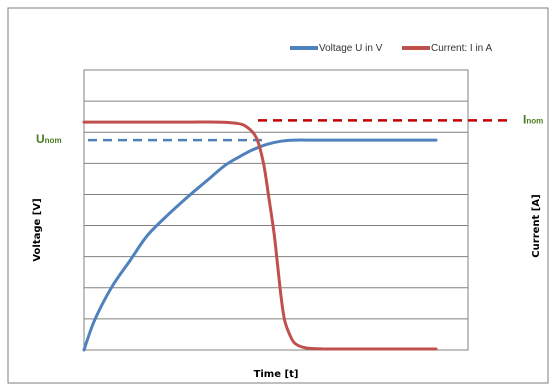 The width and height of the screenshot is (557, 392). I want to click on y2-axis-title: Current [A], so click(536, 225).